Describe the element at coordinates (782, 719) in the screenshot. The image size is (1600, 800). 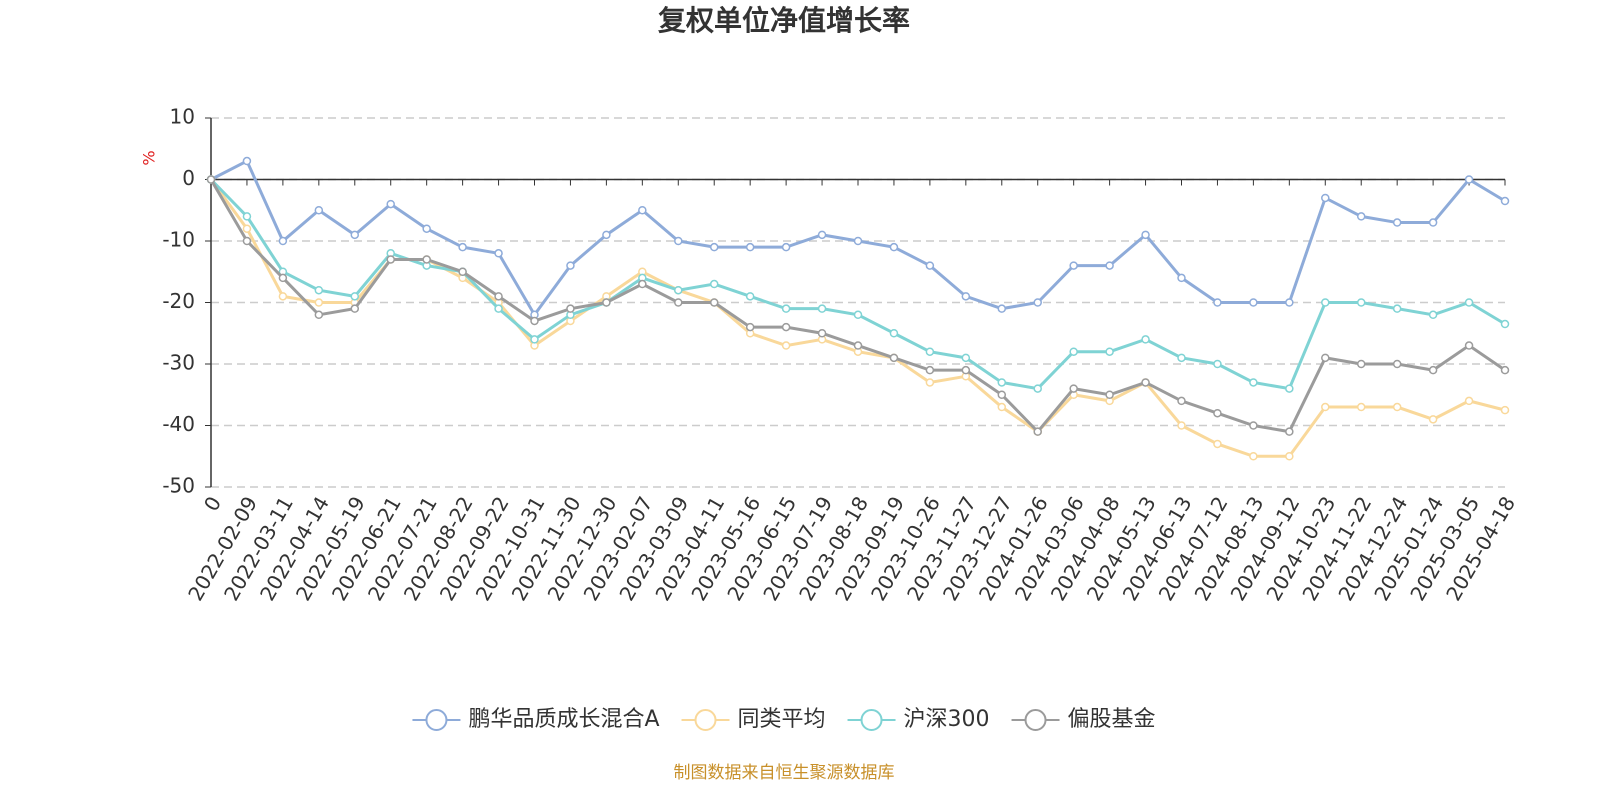
I see `legend-label: 同类平均` at that location.